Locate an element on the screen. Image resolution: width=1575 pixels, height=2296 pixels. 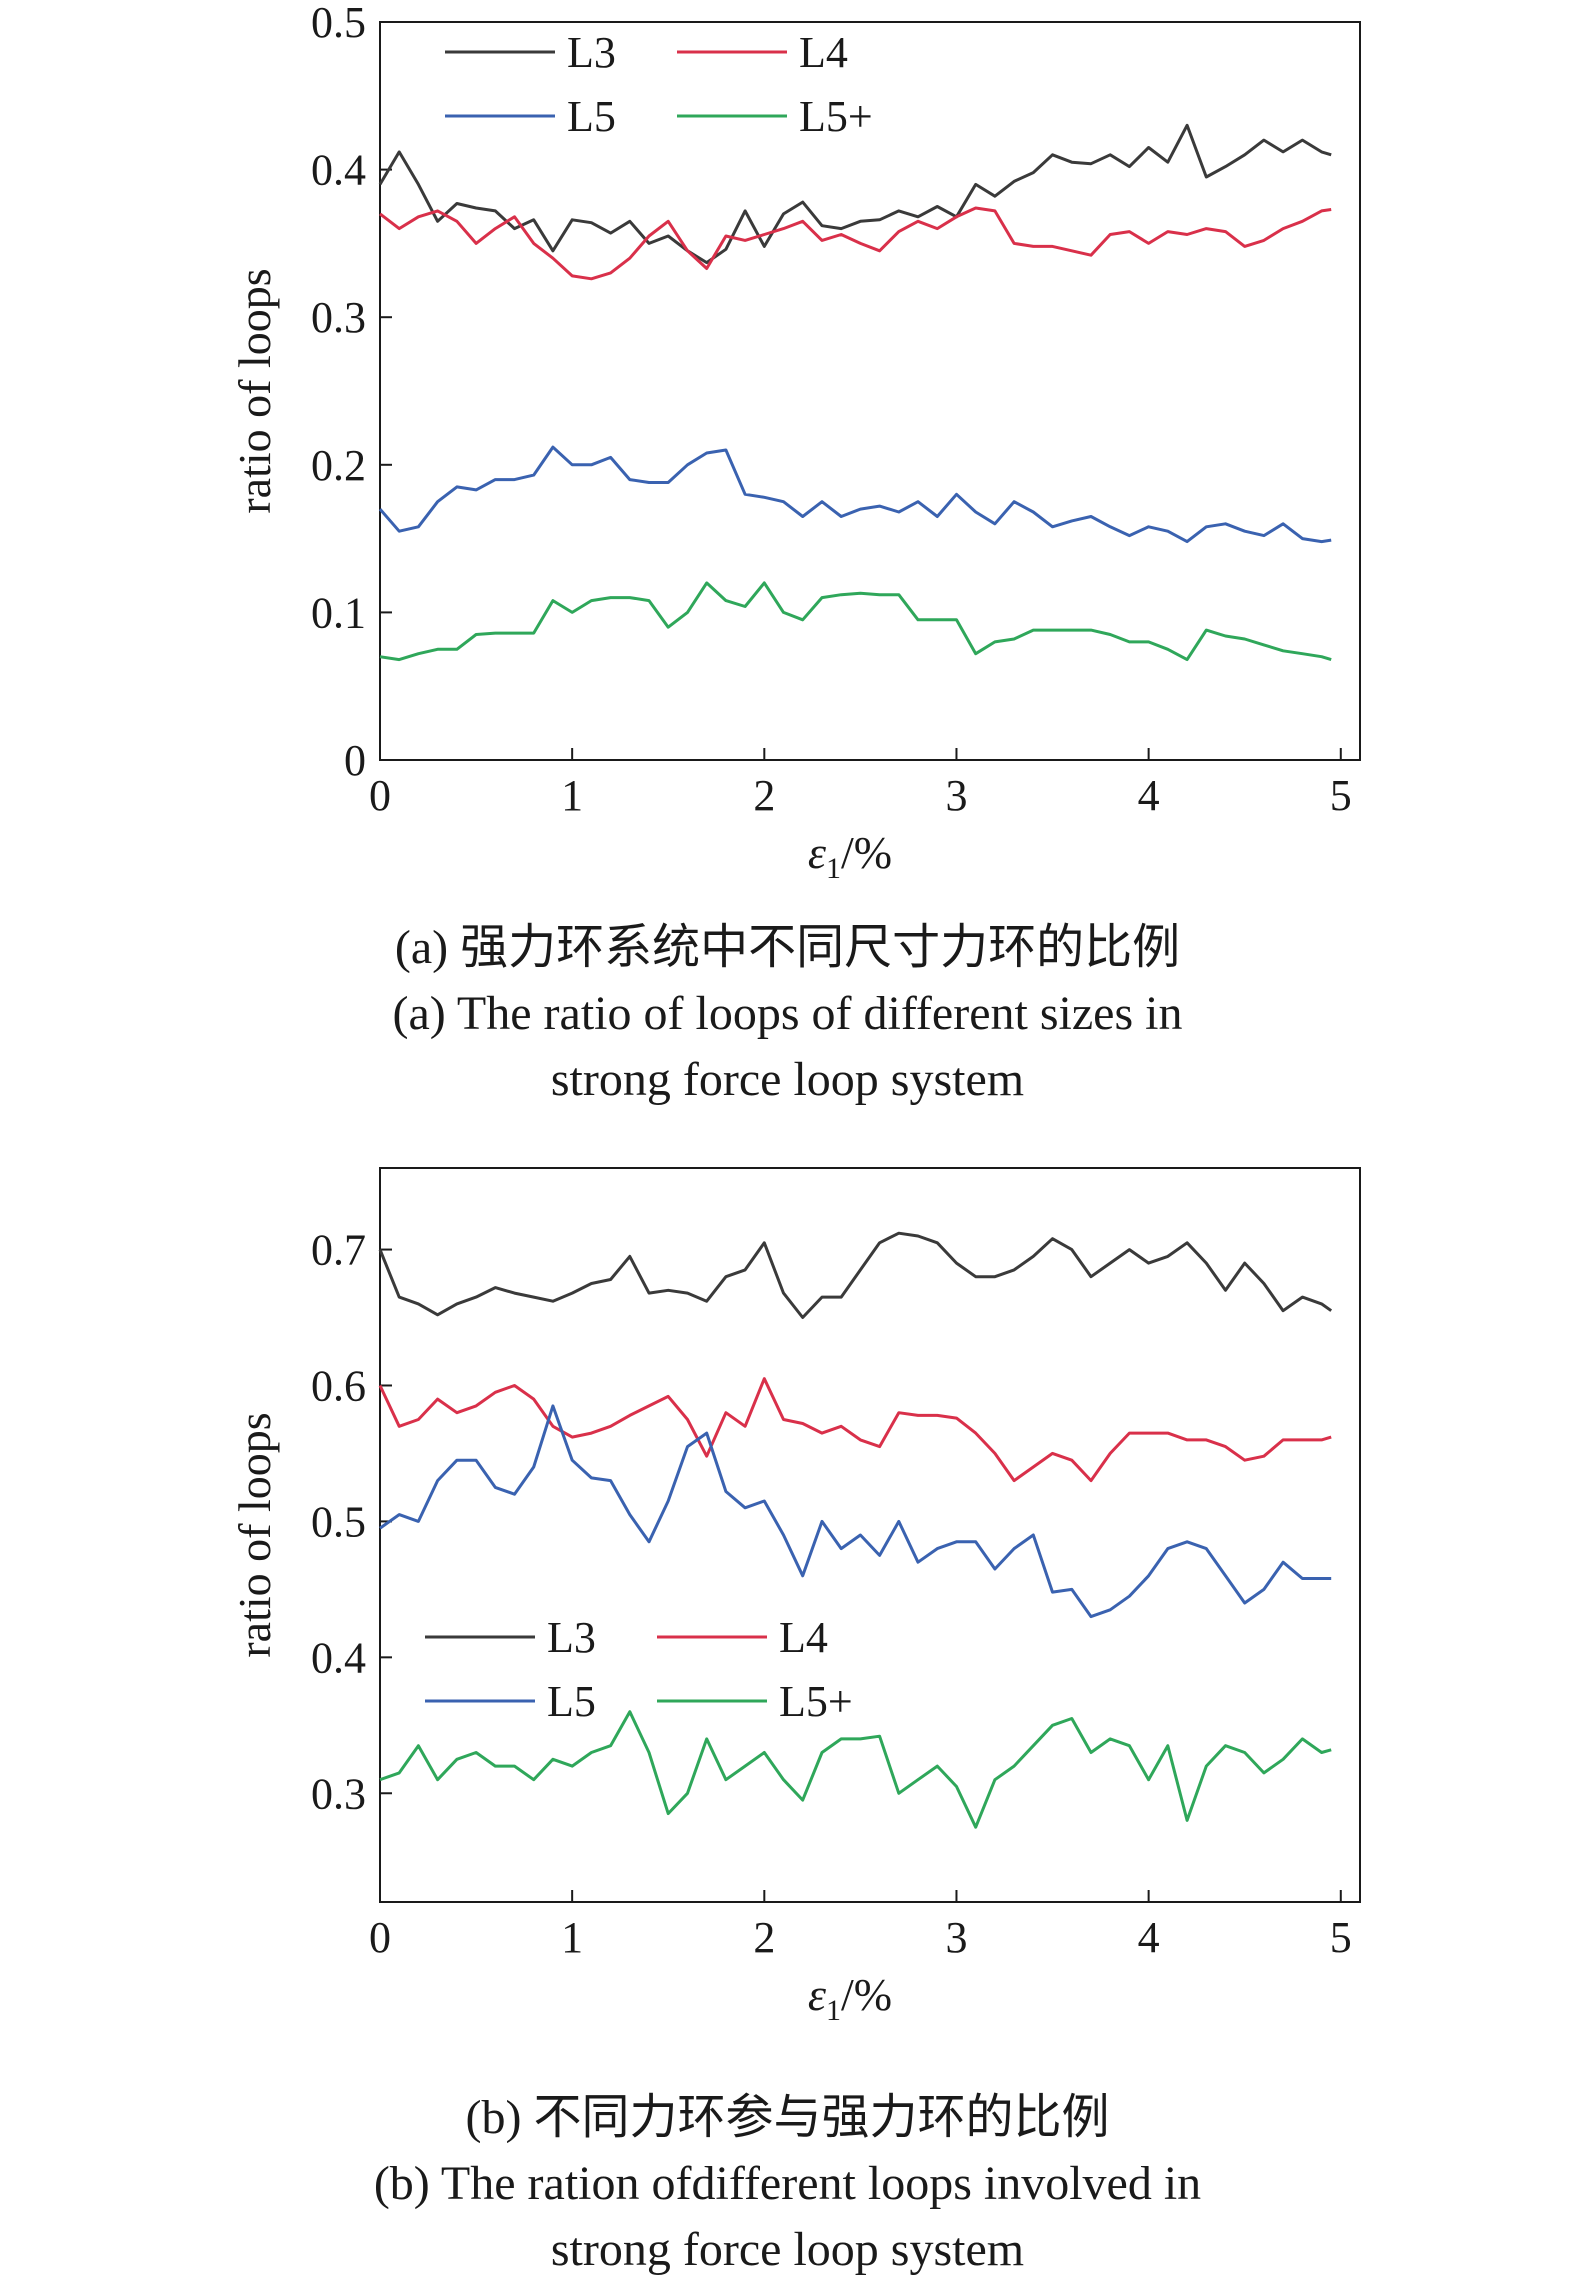
y-tick-label: 0.7 is located at coordinates (338, 1250).